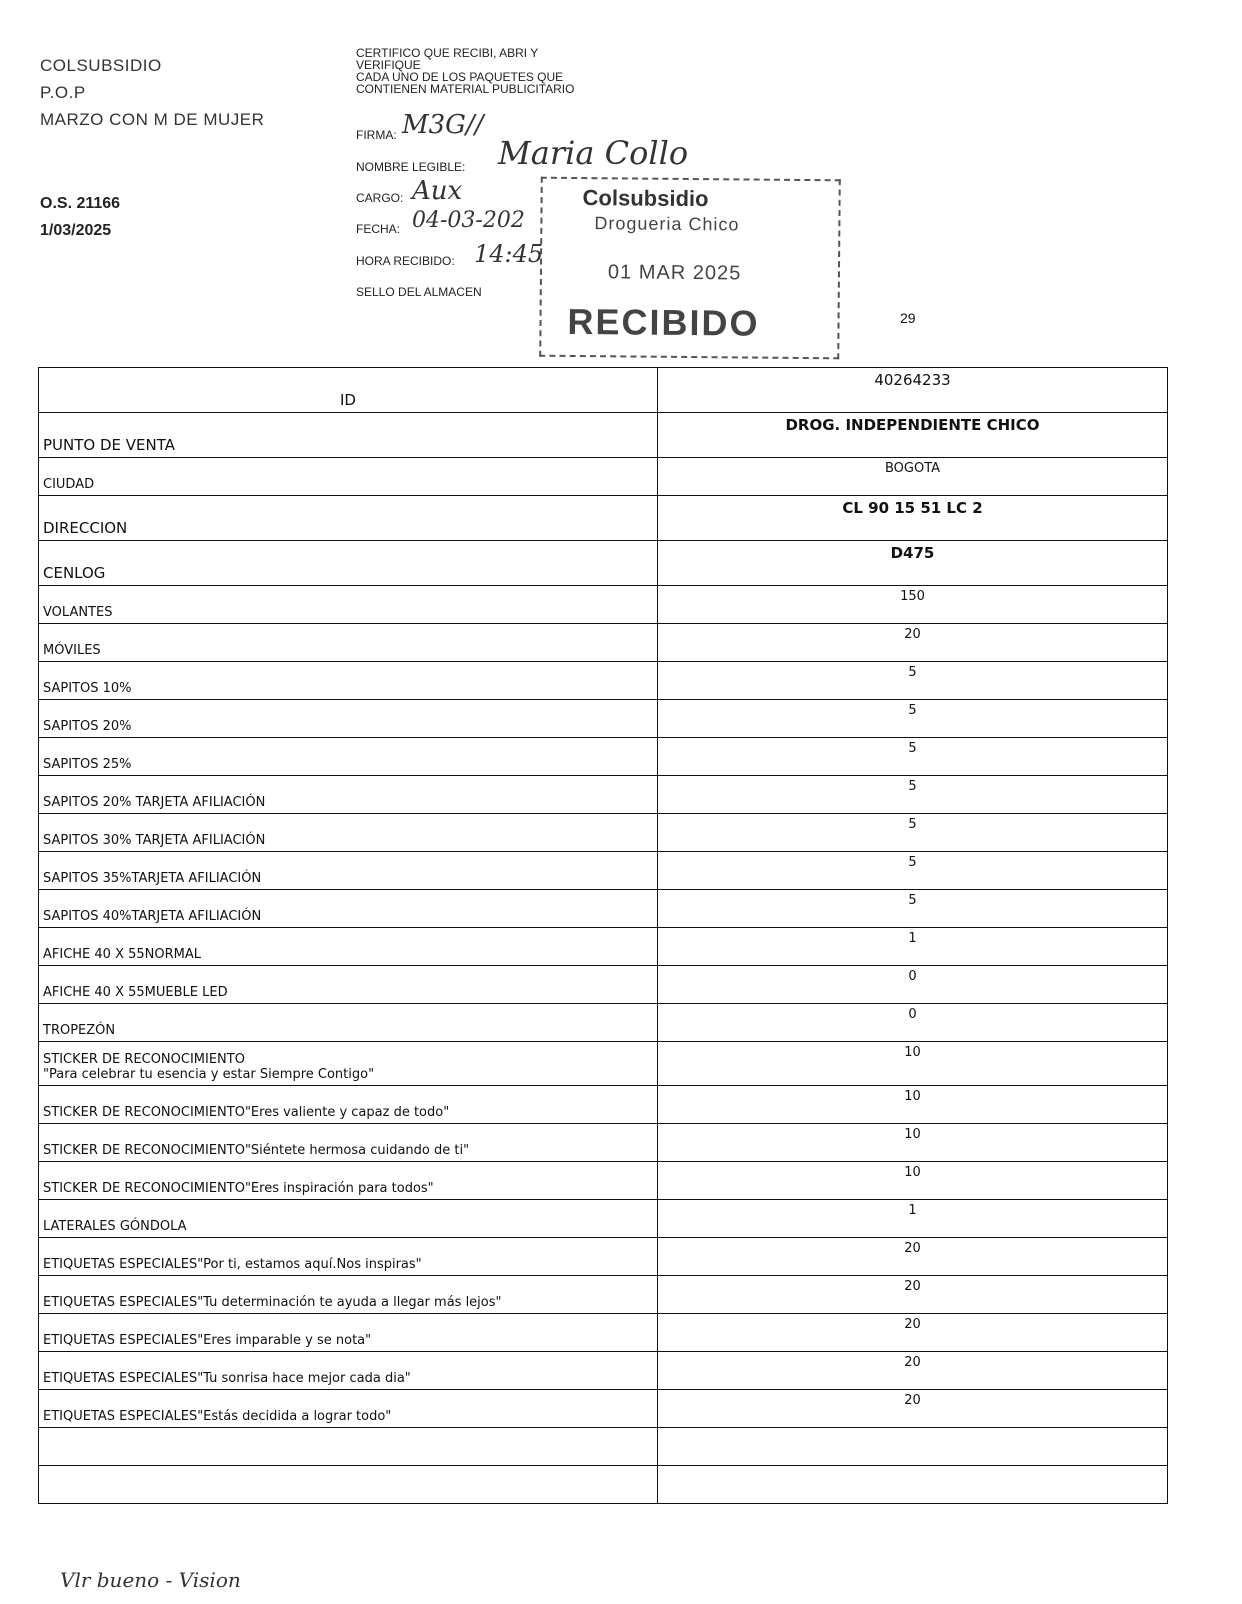  What do you see at coordinates (122, 954) in the screenshot?
I see `row-label-text: AFICHE 40 X 55NORMAL` at bounding box center [122, 954].